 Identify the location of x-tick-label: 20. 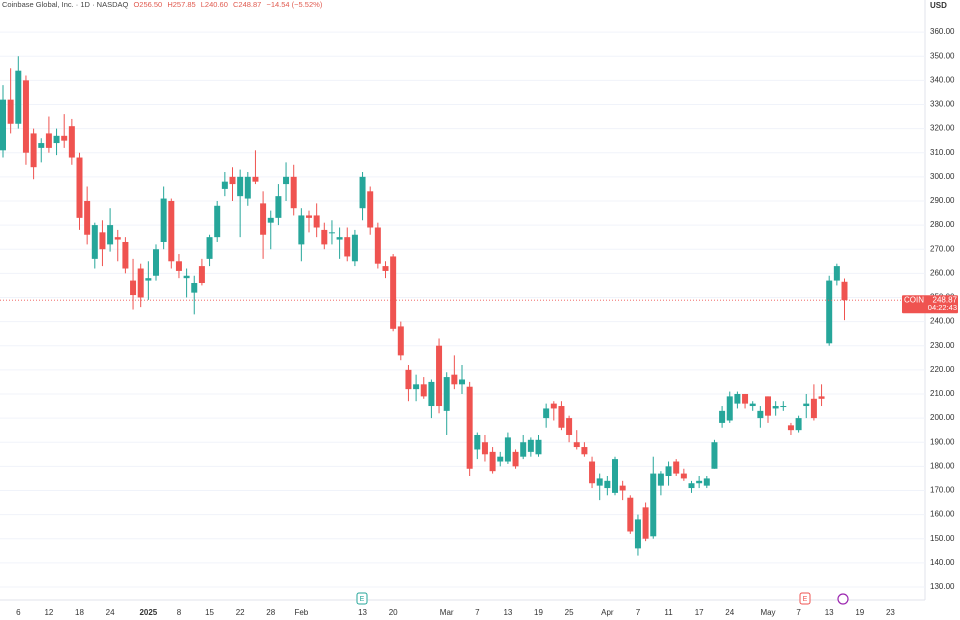
(393, 612).